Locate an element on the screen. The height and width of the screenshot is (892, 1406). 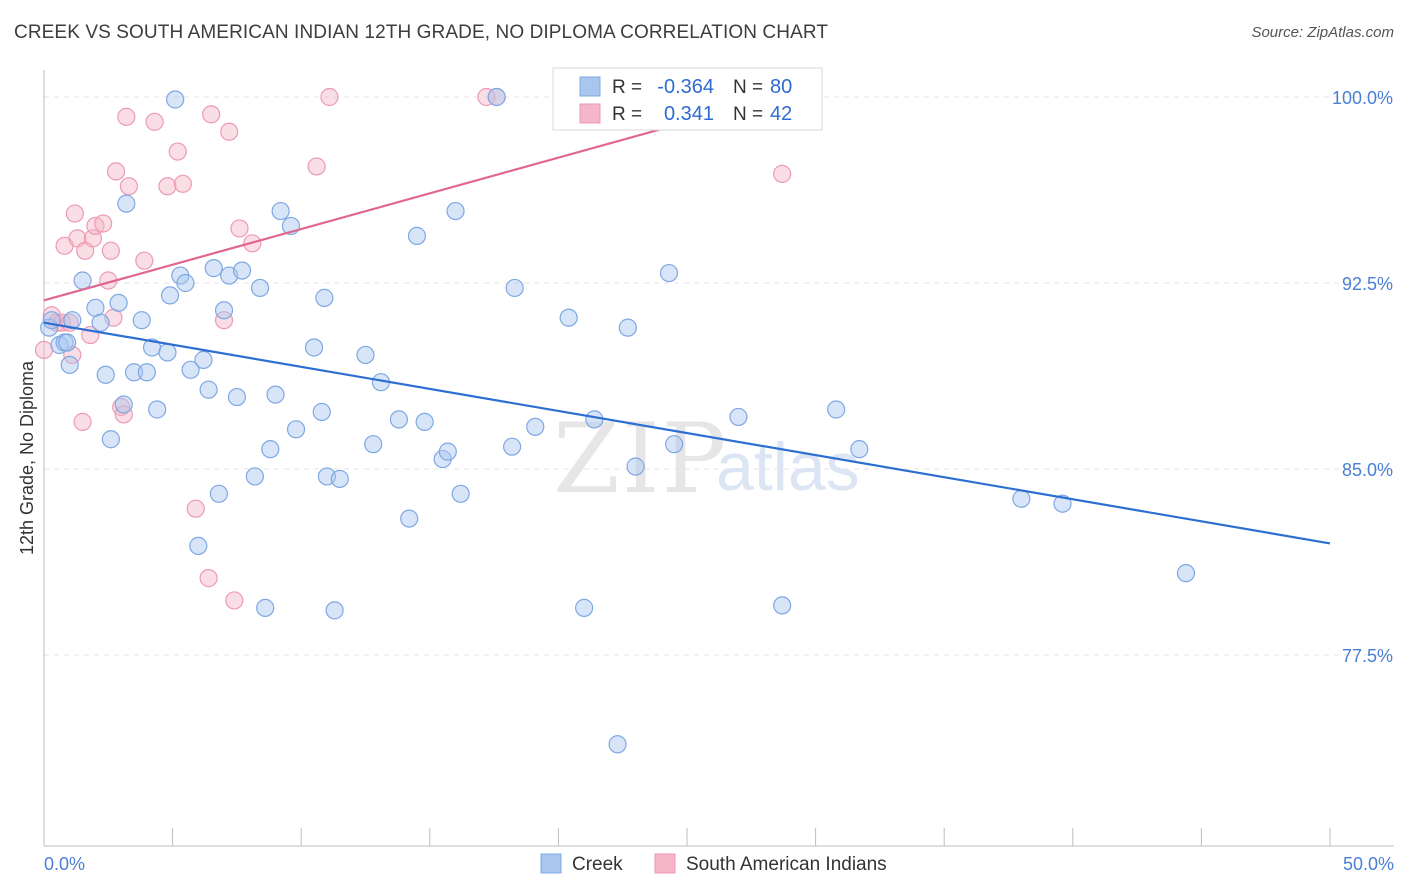
y-tick-label: 85.0% is located at coordinates (1367, 470).